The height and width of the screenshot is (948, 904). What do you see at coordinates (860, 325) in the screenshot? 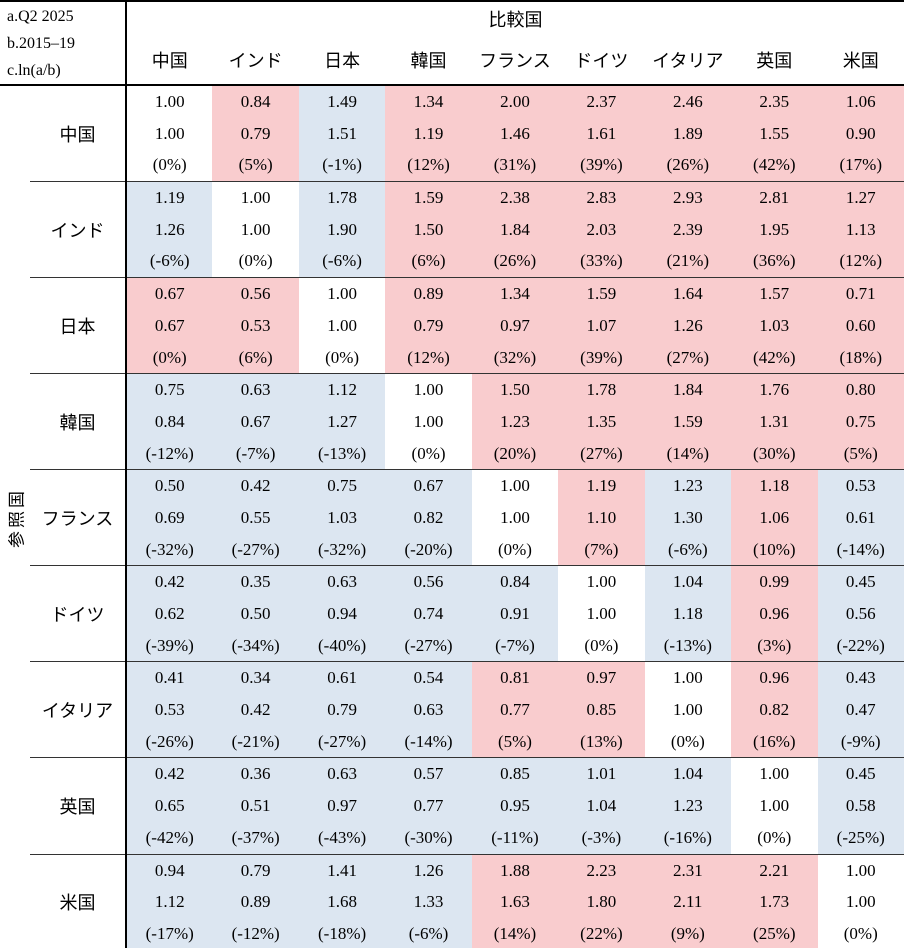
I see `value-b: 0.60` at bounding box center [860, 325].